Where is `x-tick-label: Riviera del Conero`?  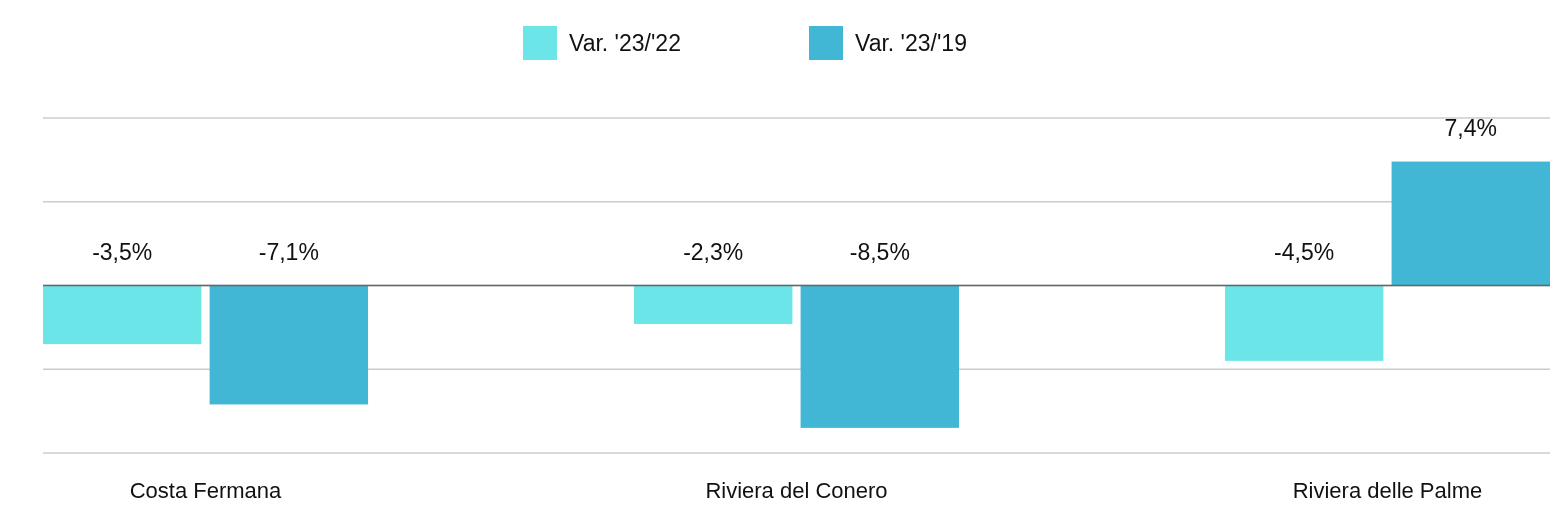
x-tick-label: Riviera del Conero is located at coordinates (796, 490).